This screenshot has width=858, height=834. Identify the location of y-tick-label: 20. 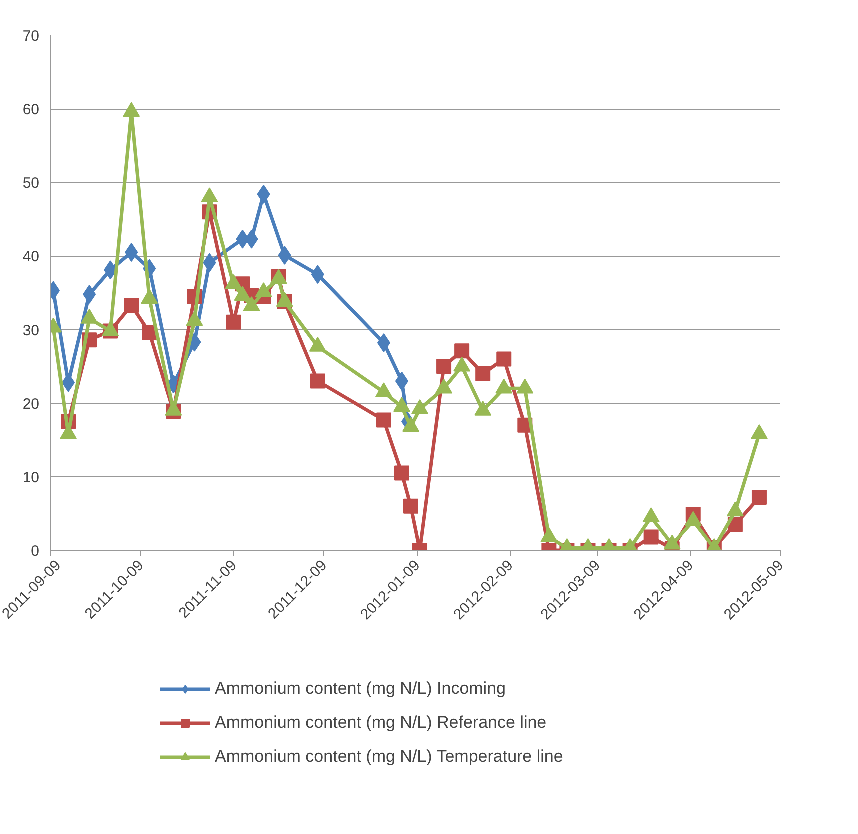
(31, 404).